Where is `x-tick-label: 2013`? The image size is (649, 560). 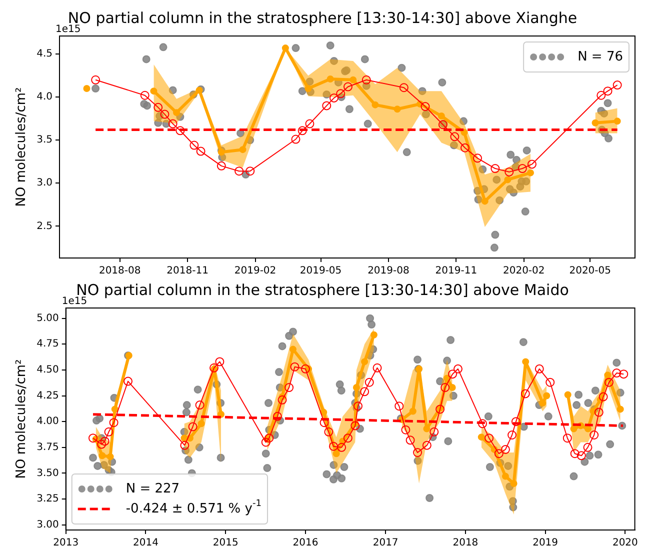 x-tick-label: 2013 is located at coordinates (66, 543).